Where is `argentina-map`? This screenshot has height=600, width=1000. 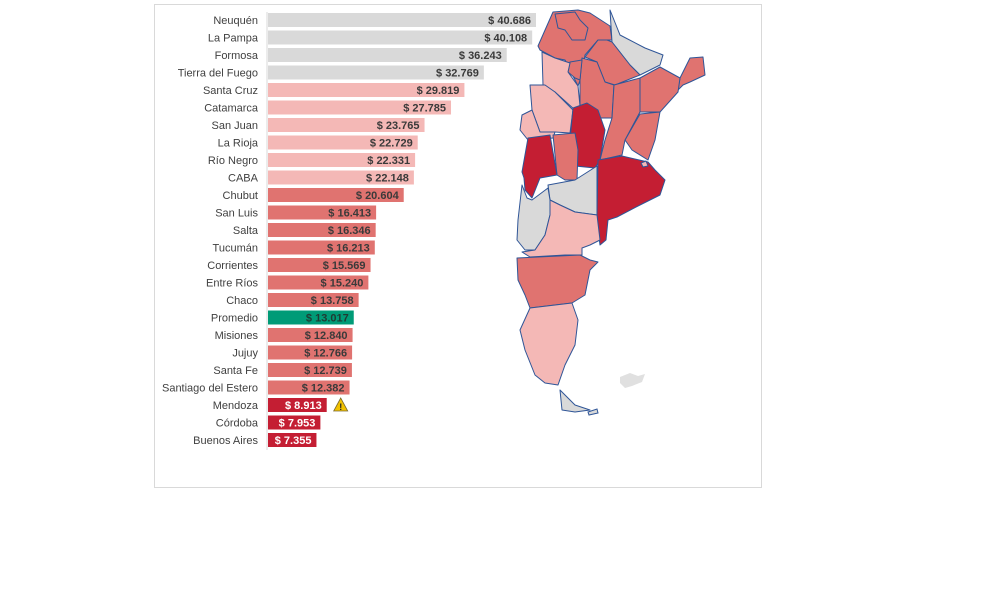 argentina-map is located at coordinates (611, 212).